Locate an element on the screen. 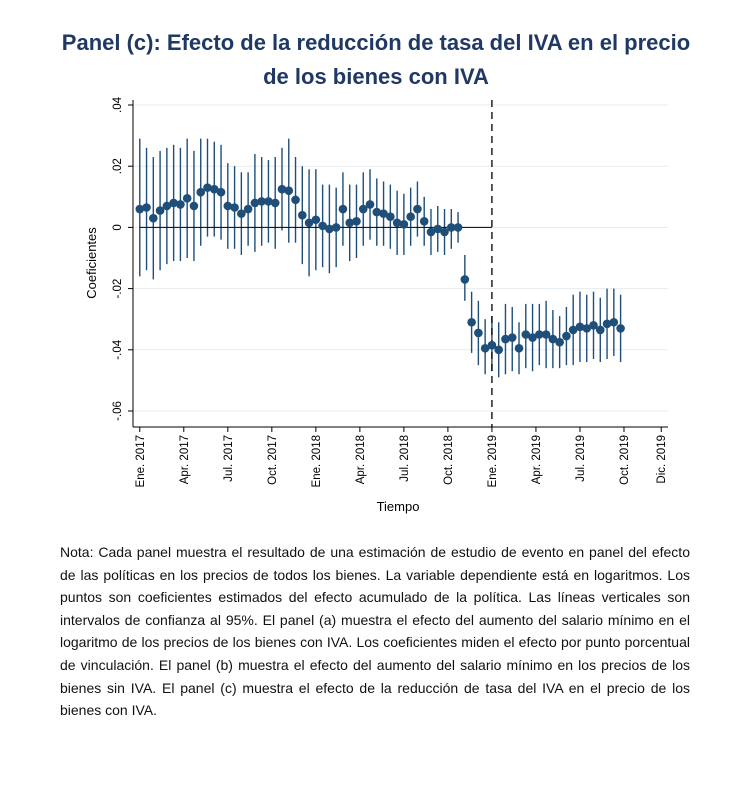  x-tick-label: Jul. 2017 is located at coordinates (229, 458).